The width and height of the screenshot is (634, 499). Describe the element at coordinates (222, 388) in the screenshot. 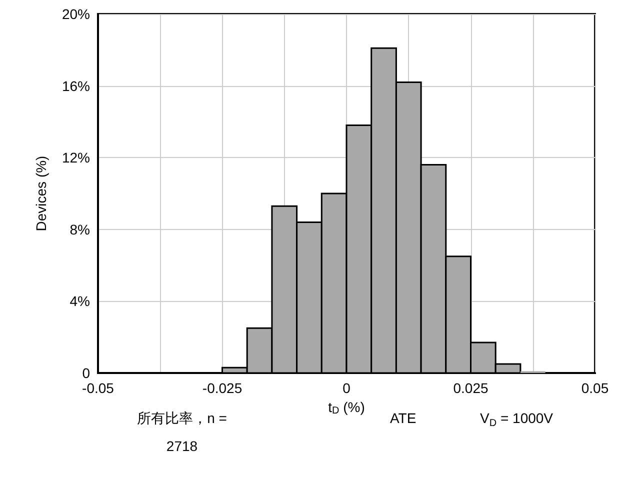

I see `x-tick-label: -0.025` at that location.